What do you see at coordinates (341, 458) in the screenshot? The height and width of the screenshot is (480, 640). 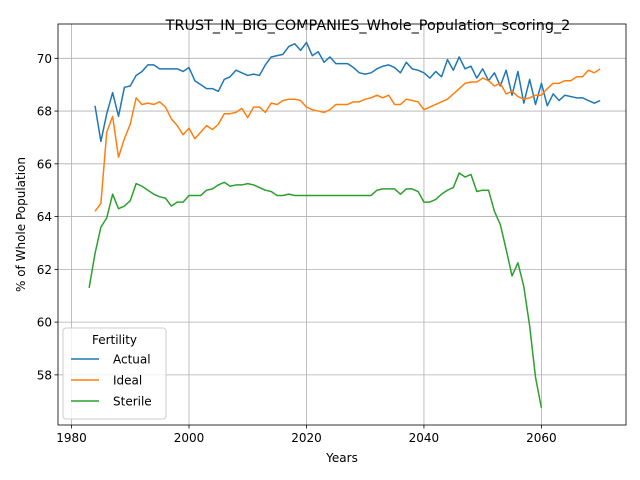 I see `x-axis-label: Years` at bounding box center [341, 458].